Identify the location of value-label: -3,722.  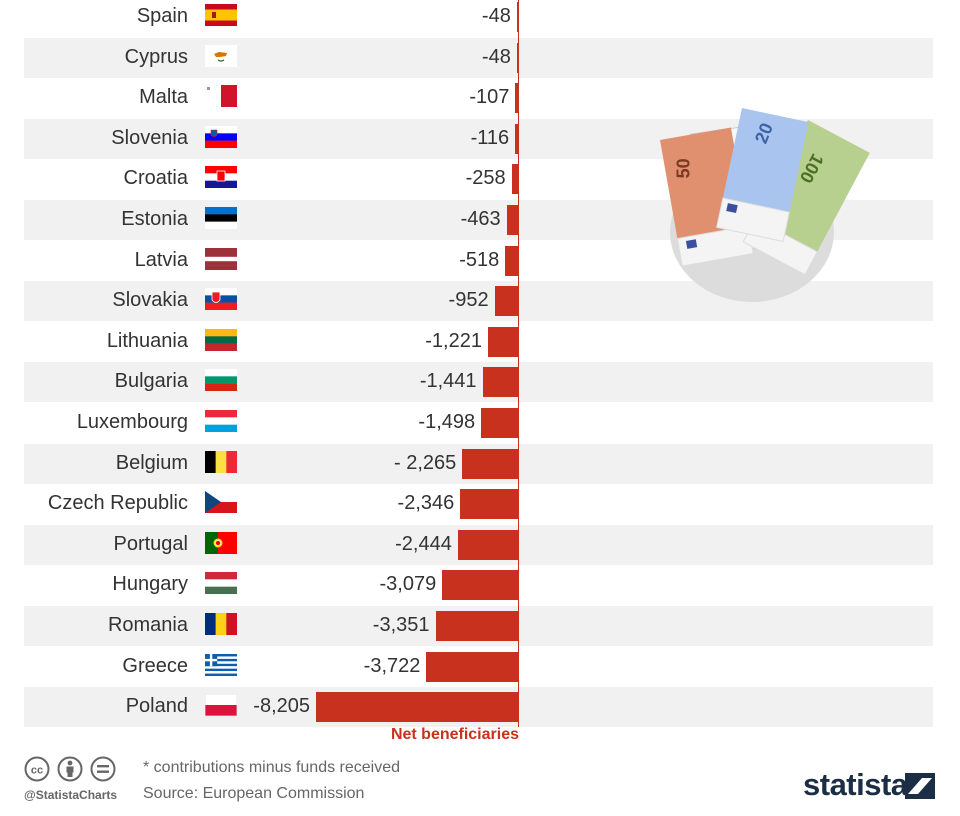
(392, 665).